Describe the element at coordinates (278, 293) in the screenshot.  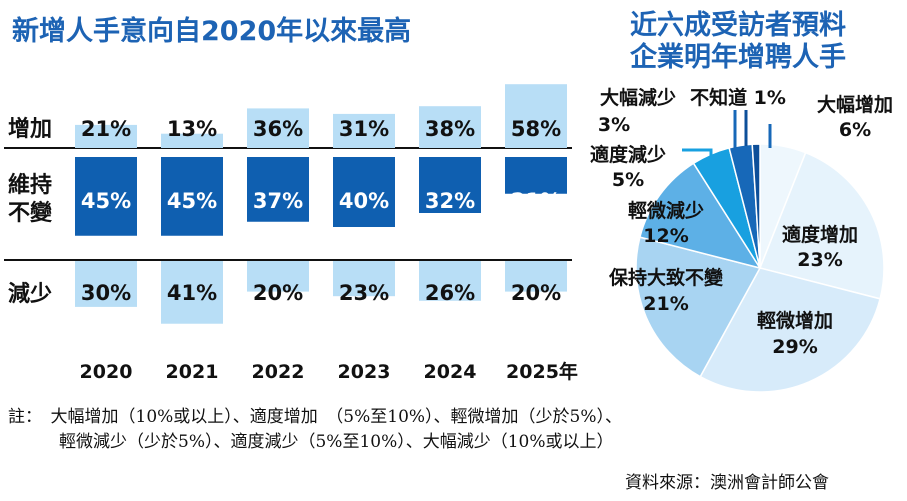
I see `bar-label-decrease-2: 20%` at that location.